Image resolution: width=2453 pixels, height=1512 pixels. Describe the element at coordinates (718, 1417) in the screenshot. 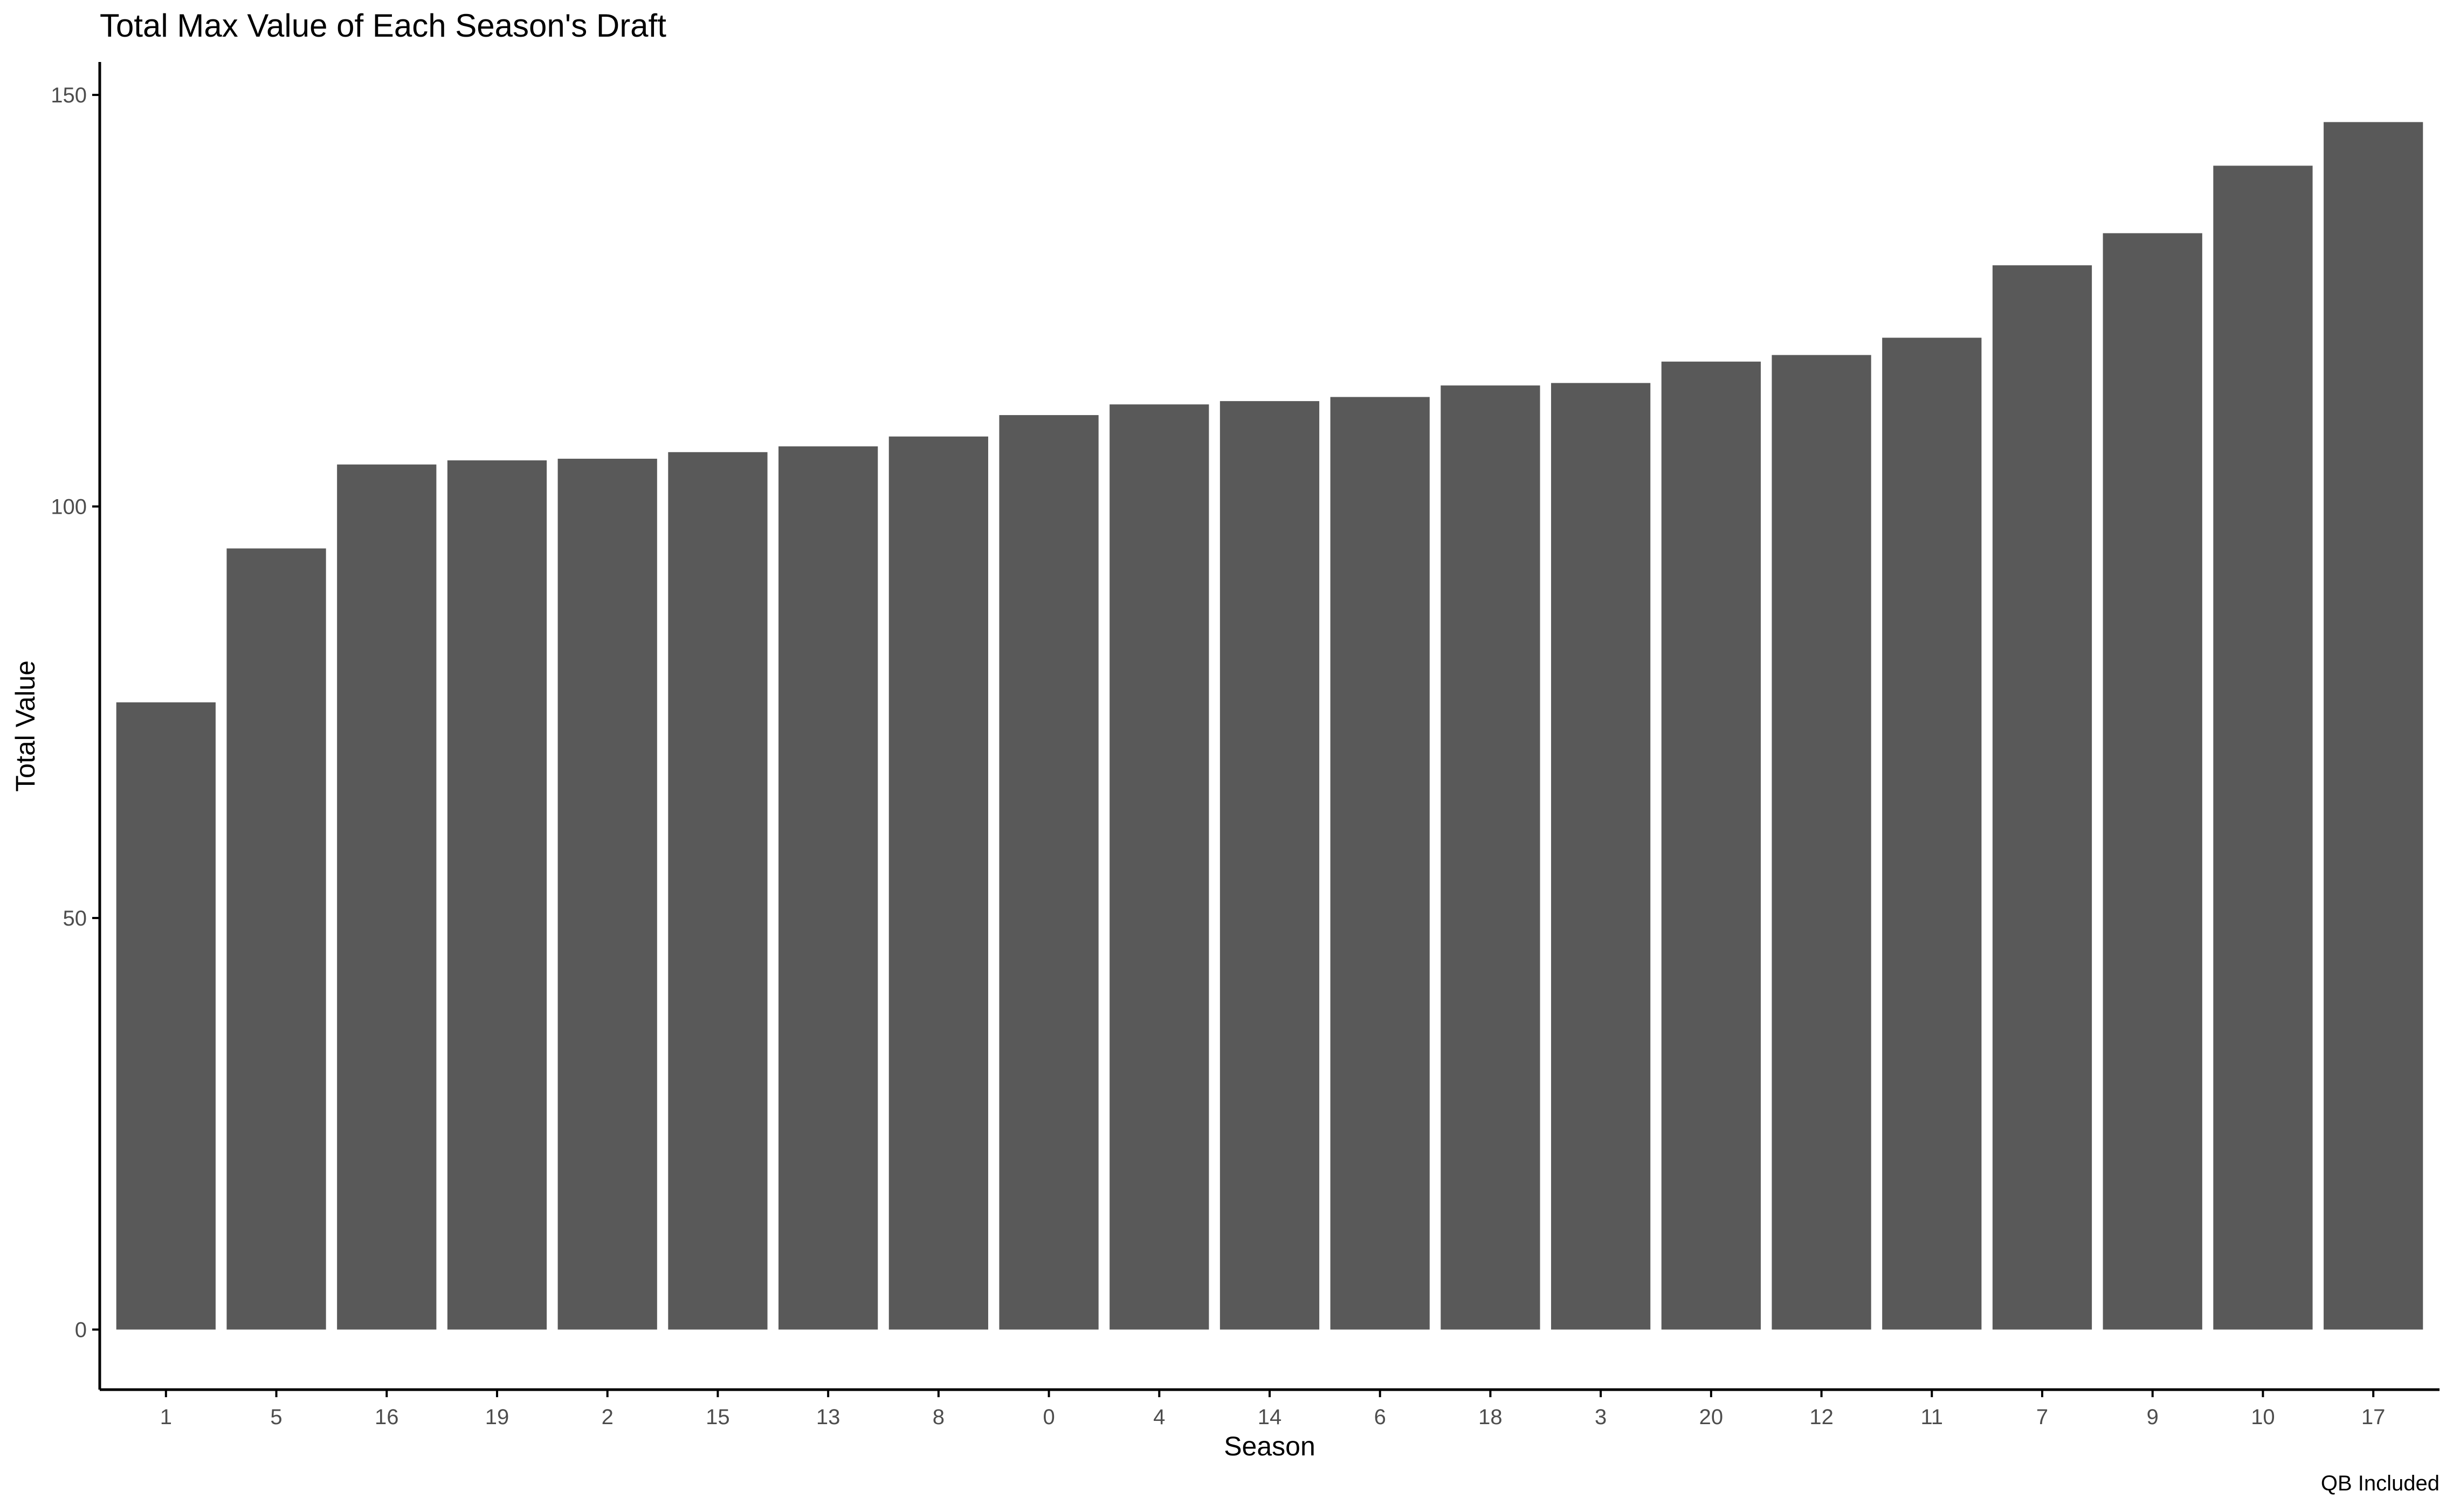

I see `x-tick-label: 15` at that location.